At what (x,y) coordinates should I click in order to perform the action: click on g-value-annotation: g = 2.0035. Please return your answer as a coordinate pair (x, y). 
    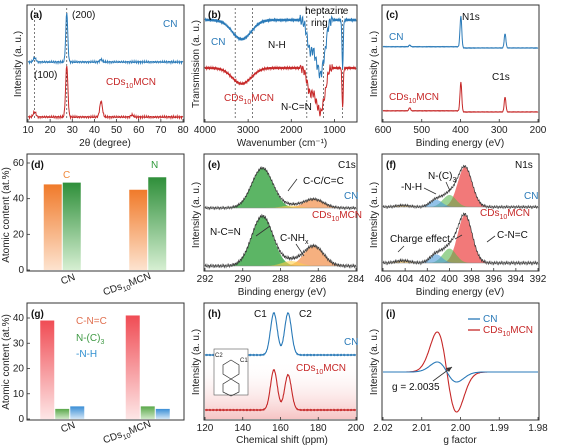
    Looking at the image, I should click on (416, 387).